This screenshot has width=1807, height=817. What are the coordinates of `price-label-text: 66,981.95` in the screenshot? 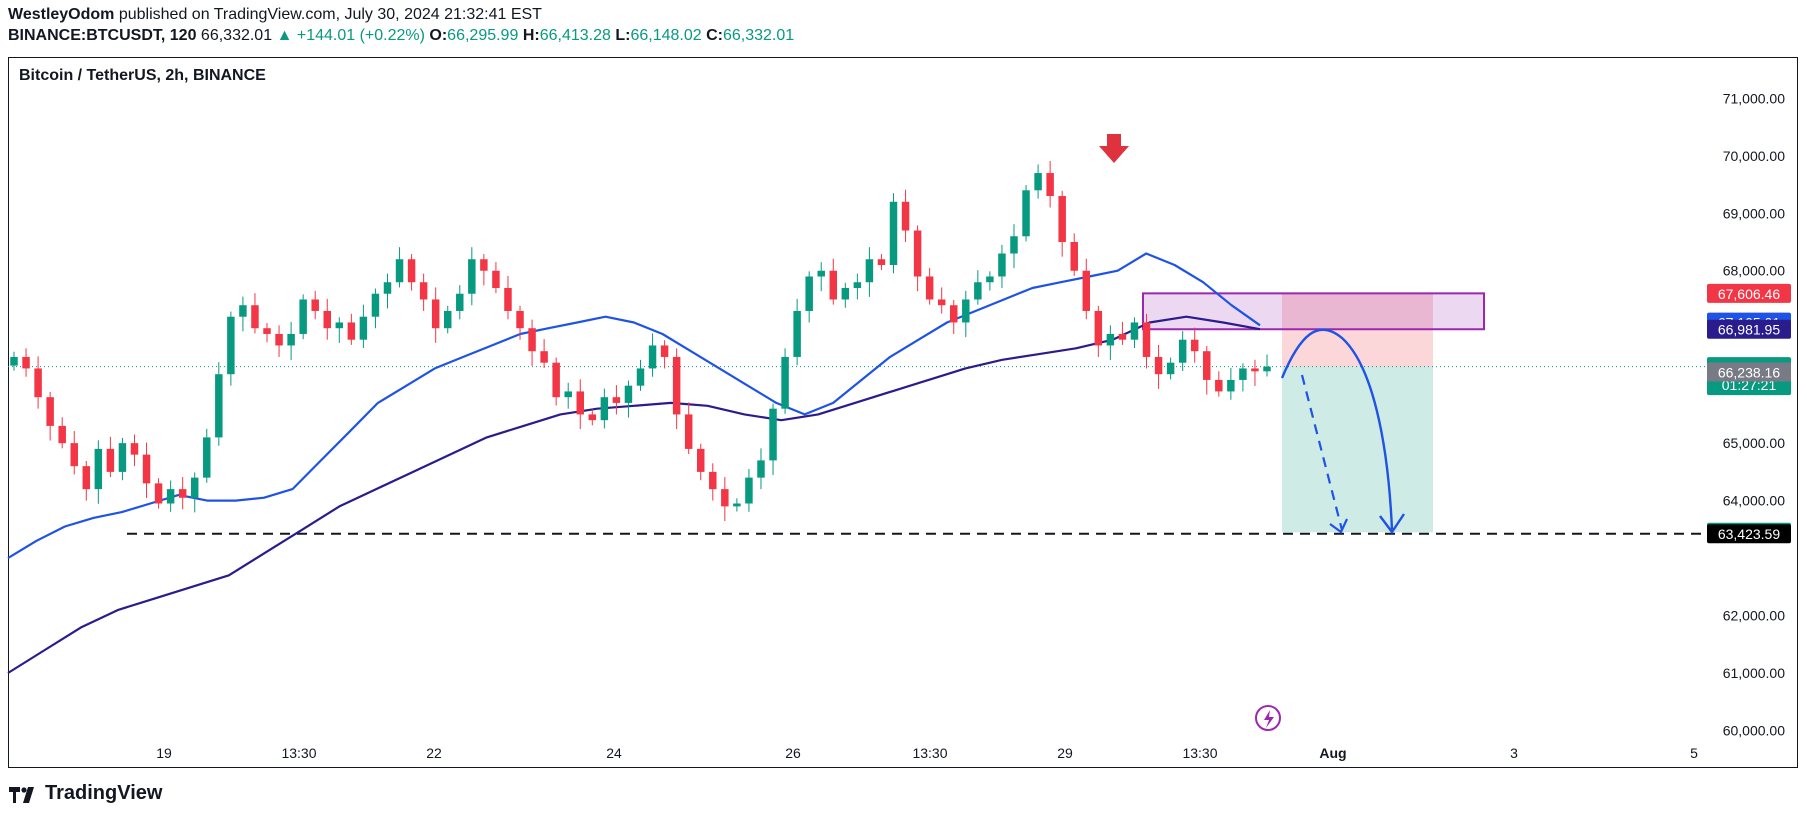 It's located at (1749, 330).